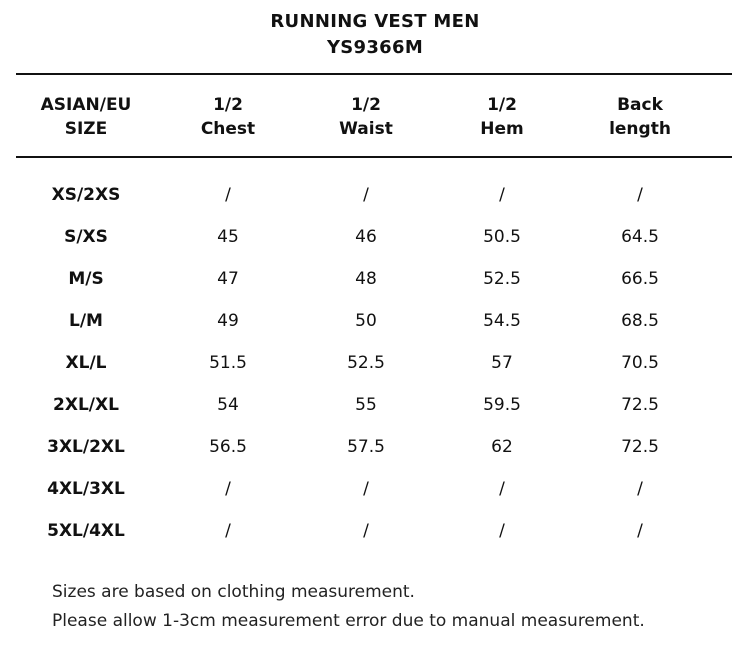 The width and height of the screenshot is (750, 669). What do you see at coordinates (366, 129) in the screenshot?
I see `header-waist-line2: Waist` at bounding box center [366, 129].